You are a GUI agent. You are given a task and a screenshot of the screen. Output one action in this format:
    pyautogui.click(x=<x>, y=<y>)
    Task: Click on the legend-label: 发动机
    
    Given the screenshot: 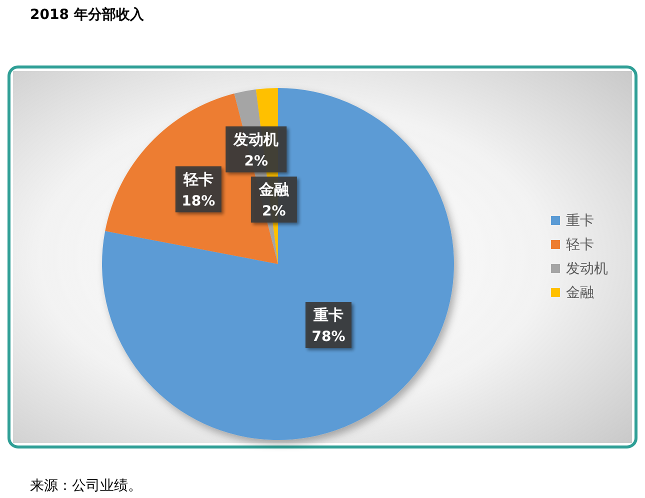 What is the action you would take?
    pyautogui.click(x=587, y=269)
    